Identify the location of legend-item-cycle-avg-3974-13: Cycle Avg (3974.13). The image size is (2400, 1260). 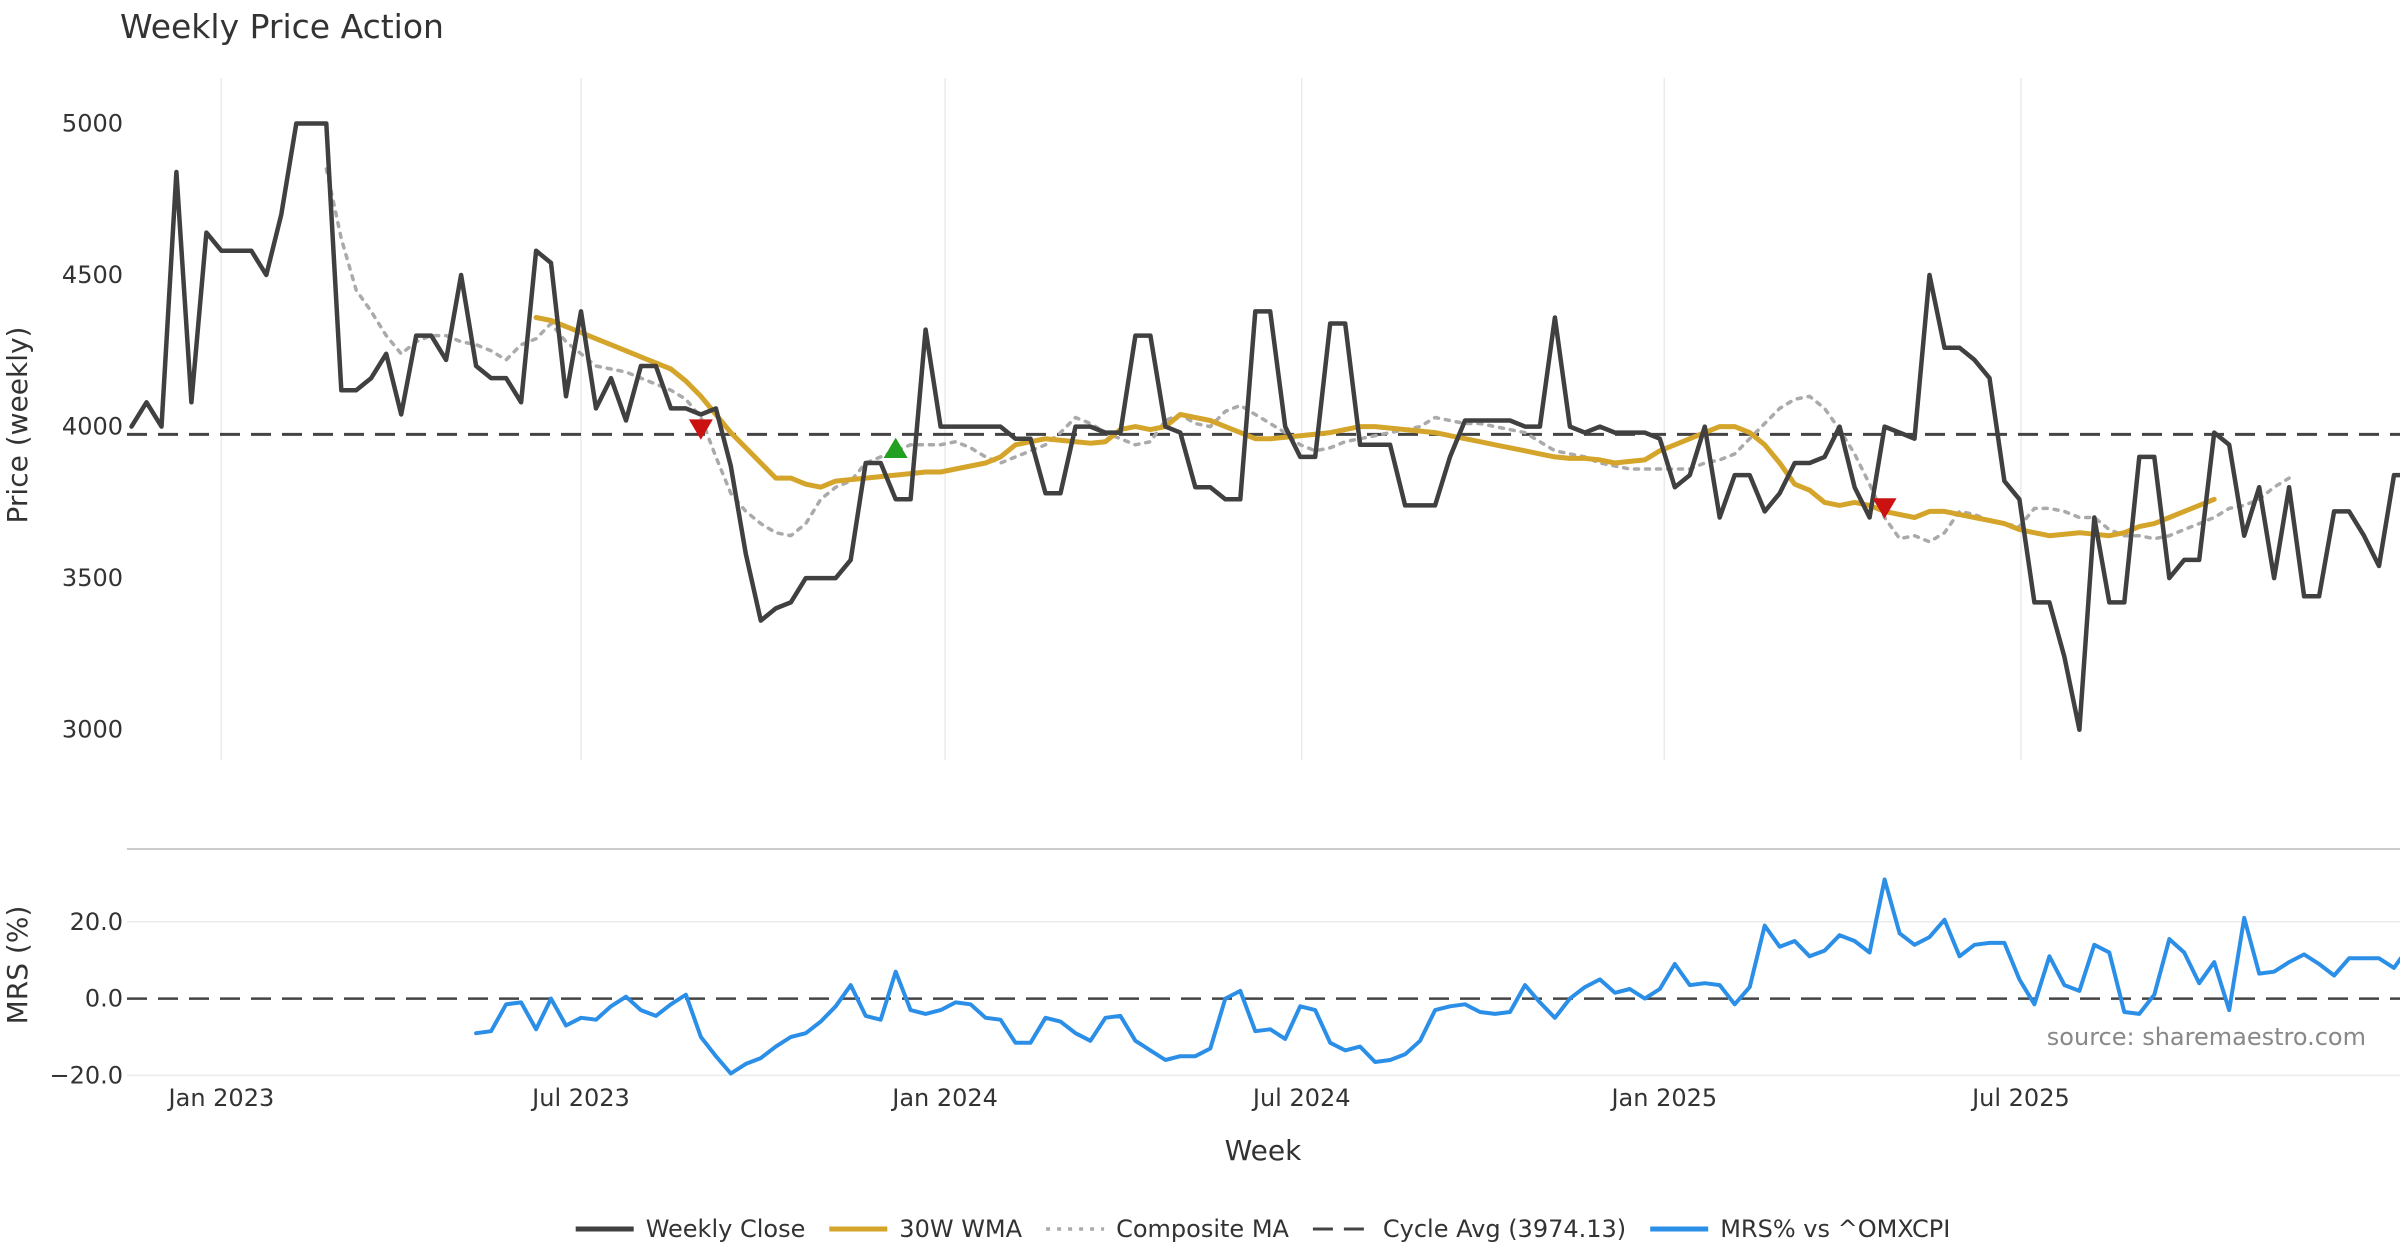
(1469, 1229).